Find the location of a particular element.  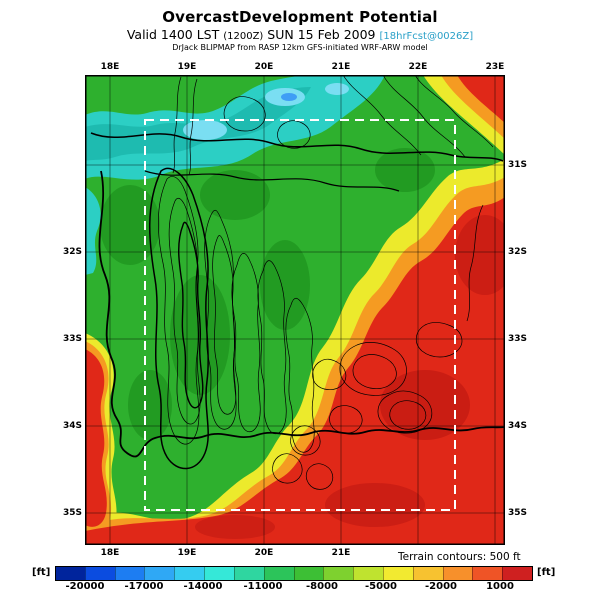

lon-label-top: 22E is located at coordinates (418, 67).